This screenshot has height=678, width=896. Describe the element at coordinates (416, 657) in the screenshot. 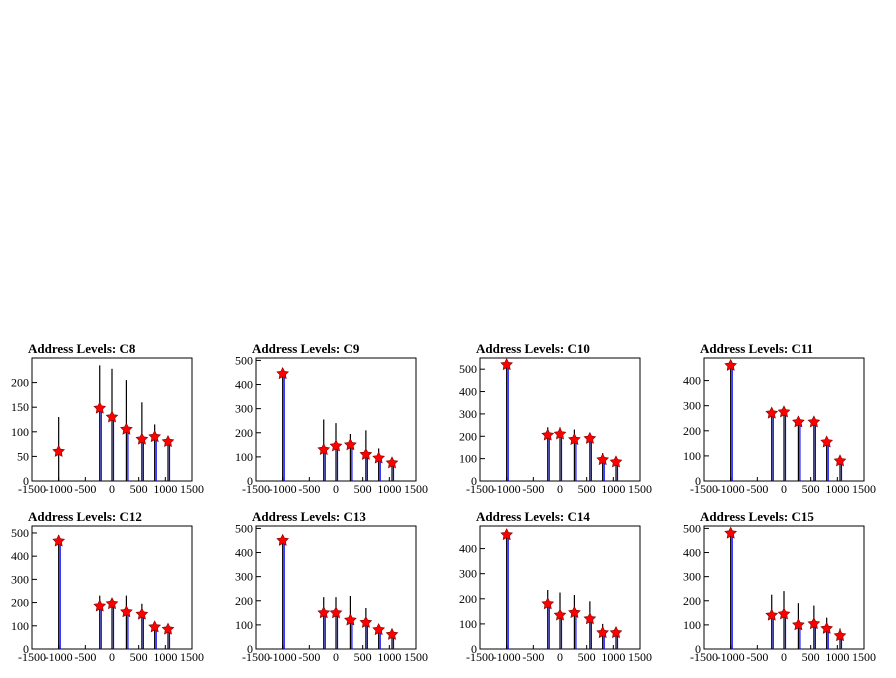

I see `x-tick-label: 1500` at that location.